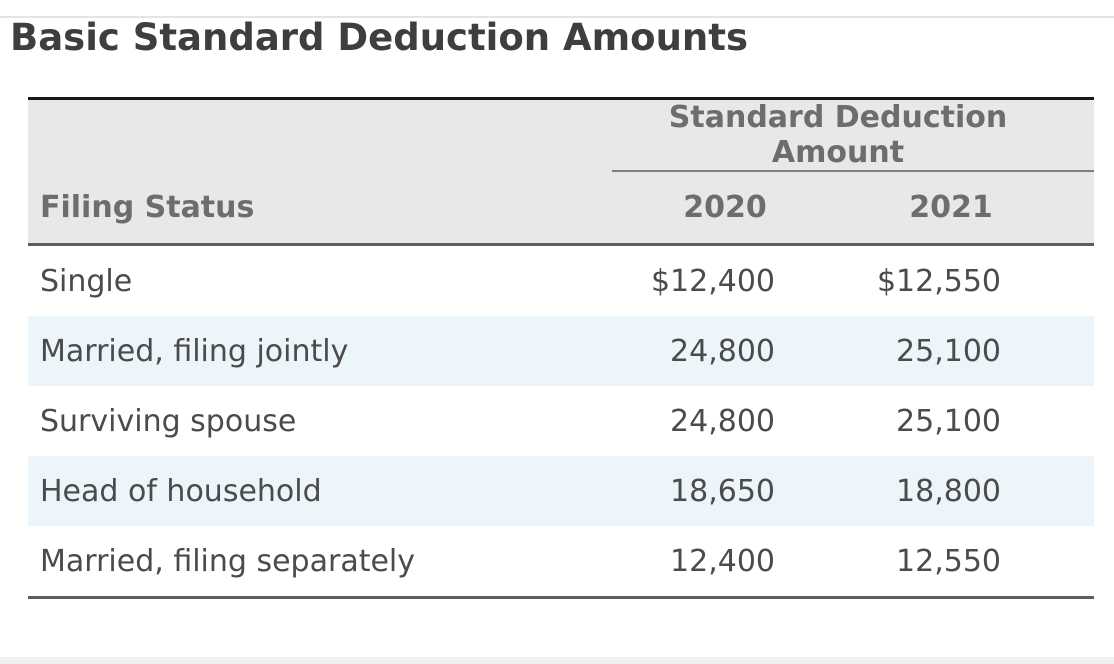  I want to click on page-title: Basic Standard Deduction Amounts, so click(379, 37).